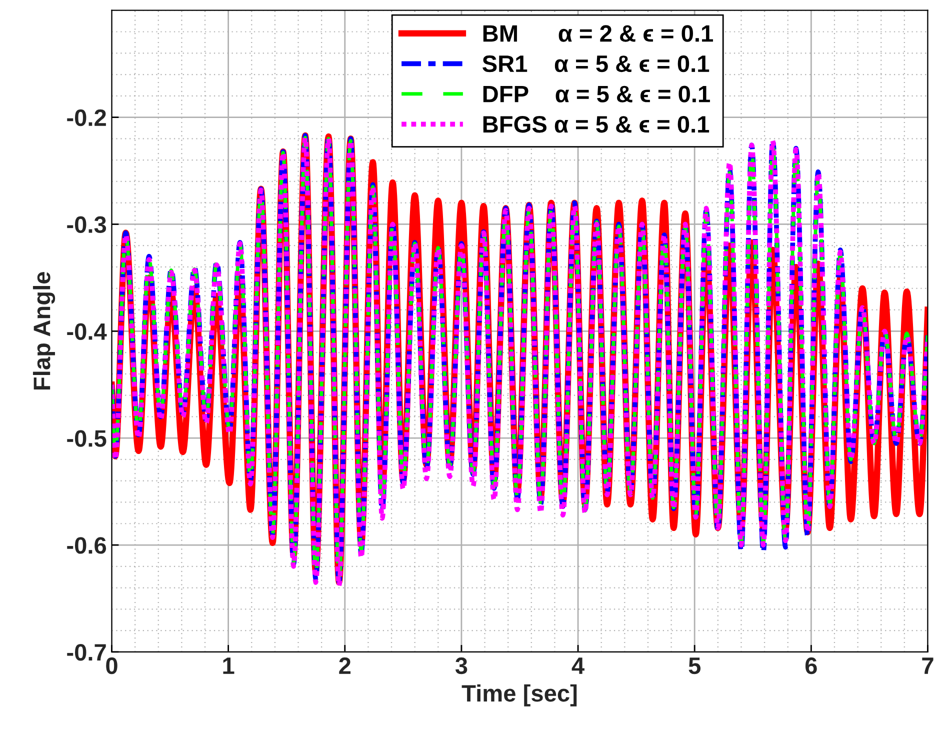  What do you see at coordinates (86, 225) in the screenshot?
I see `y-tick-label: -0.3` at bounding box center [86, 225].